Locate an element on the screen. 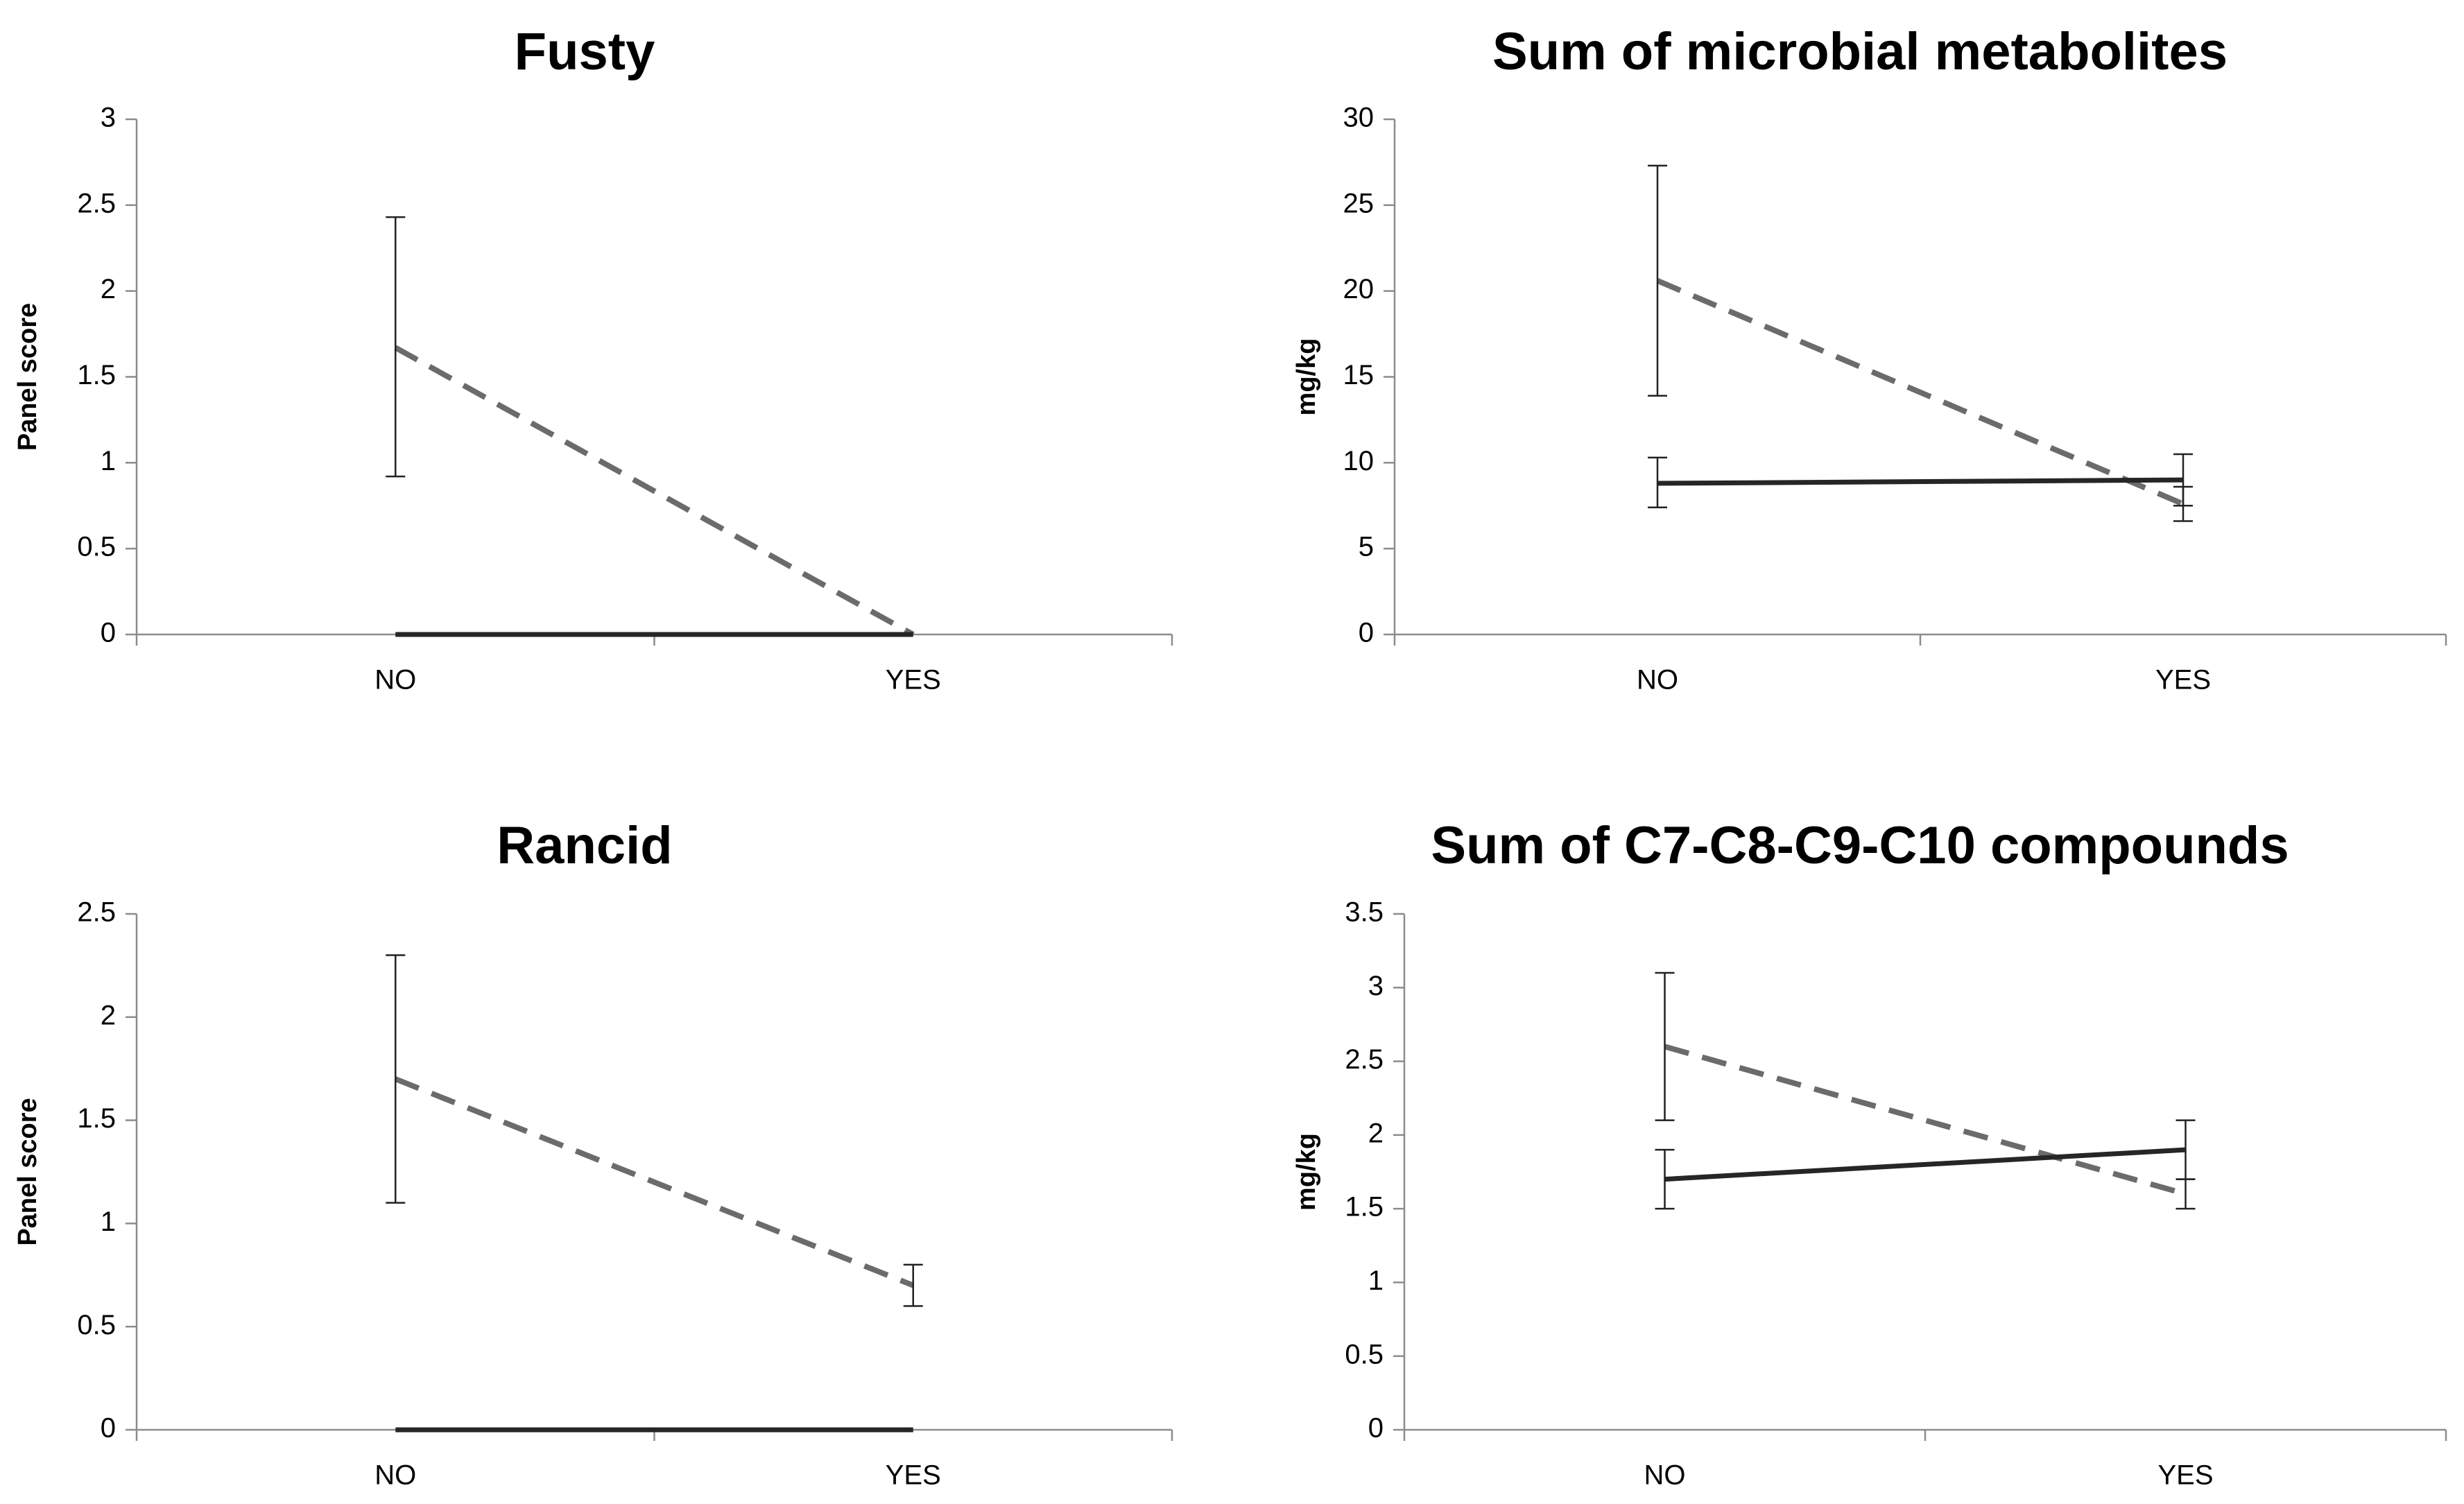 The width and height of the screenshot is (2464, 1504). y-tick-label: 10 is located at coordinates (1359, 461).